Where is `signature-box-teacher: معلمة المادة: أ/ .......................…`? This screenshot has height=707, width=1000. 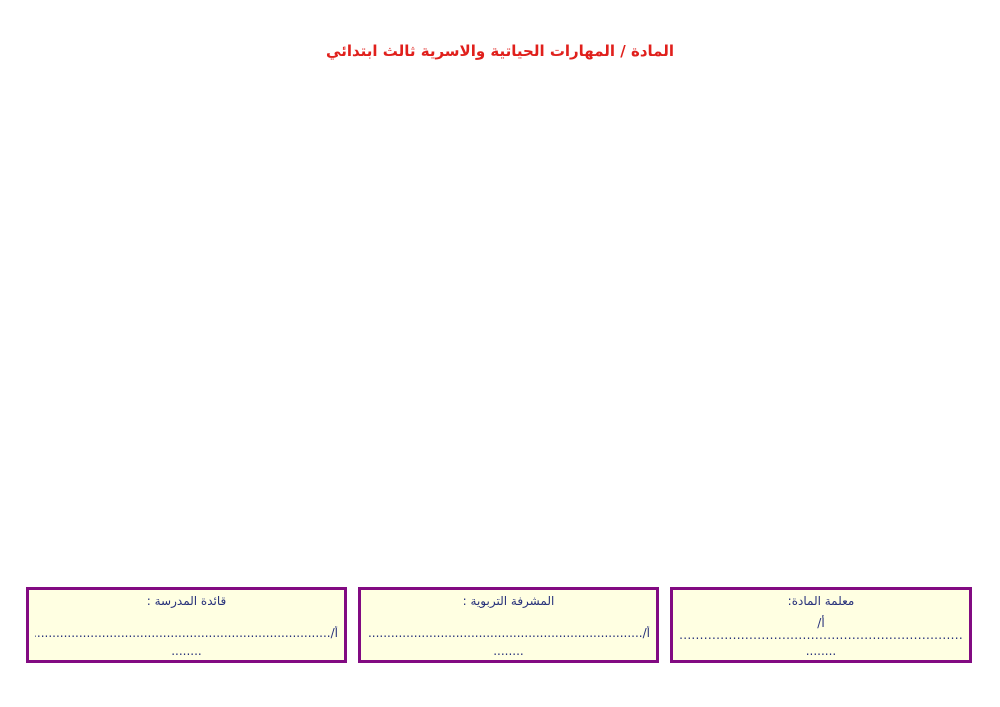
signature-box-teacher: معلمة المادة: أ/ .......................… is located at coordinates (821, 625).